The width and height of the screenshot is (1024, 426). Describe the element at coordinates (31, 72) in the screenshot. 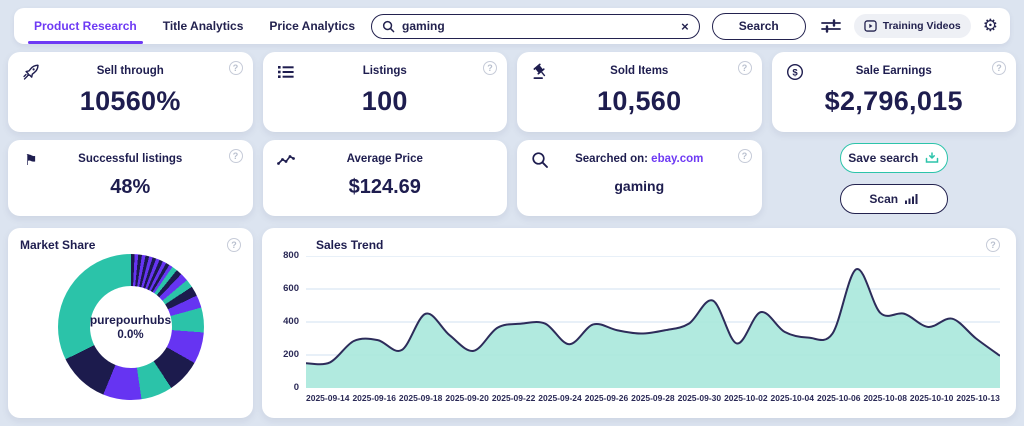

I see `rocket-icon` at that location.